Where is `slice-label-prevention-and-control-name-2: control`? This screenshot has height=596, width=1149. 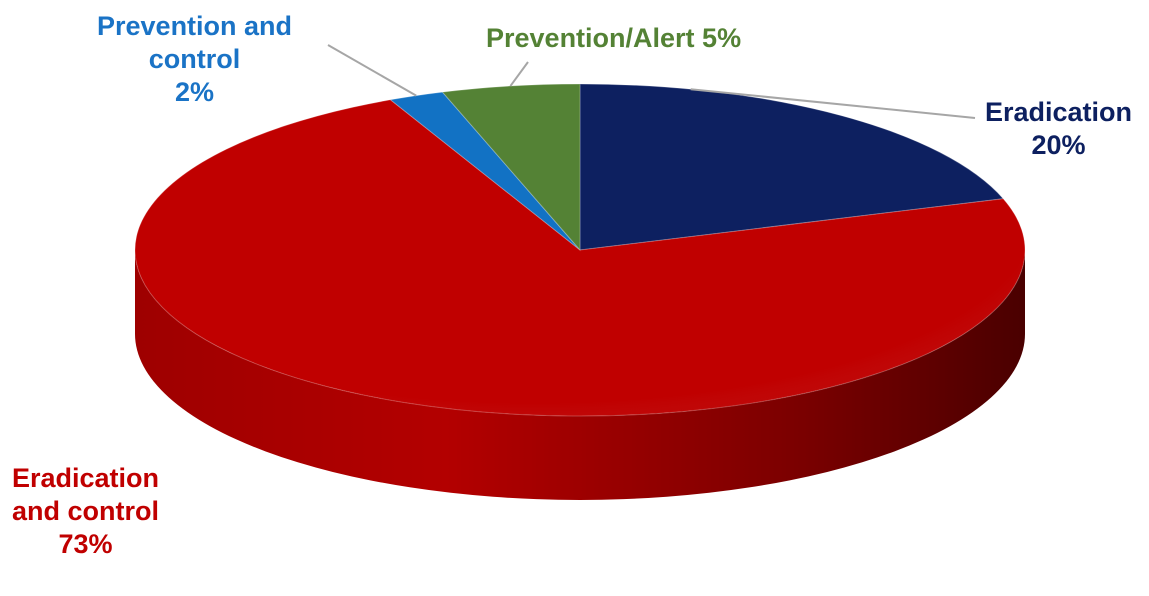
slice-label-prevention-and-control-name-2: control is located at coordinates (194, 59).